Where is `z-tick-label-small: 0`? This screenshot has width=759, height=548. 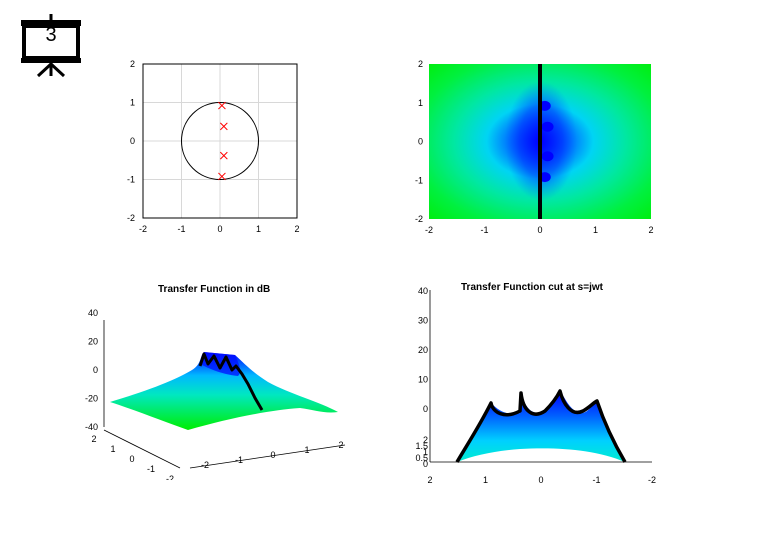
z-tick-label-small: 0 is located at coordinates (425, 464).